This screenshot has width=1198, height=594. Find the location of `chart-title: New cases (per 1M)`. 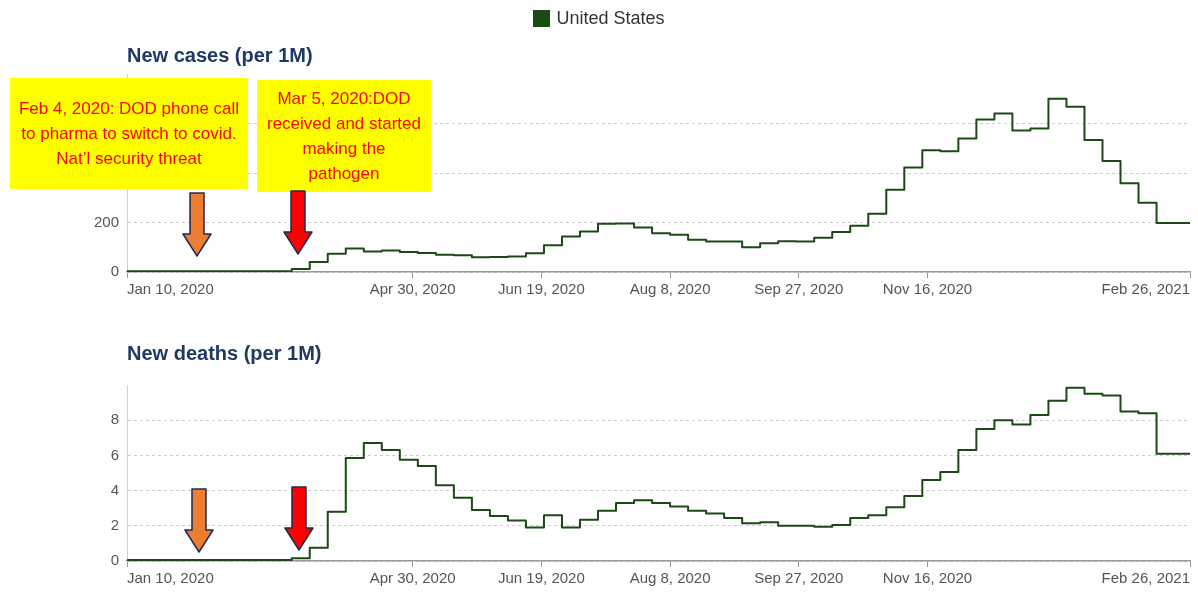

chart-title: New cases (per 1M) is located at coordinates (220, 55).